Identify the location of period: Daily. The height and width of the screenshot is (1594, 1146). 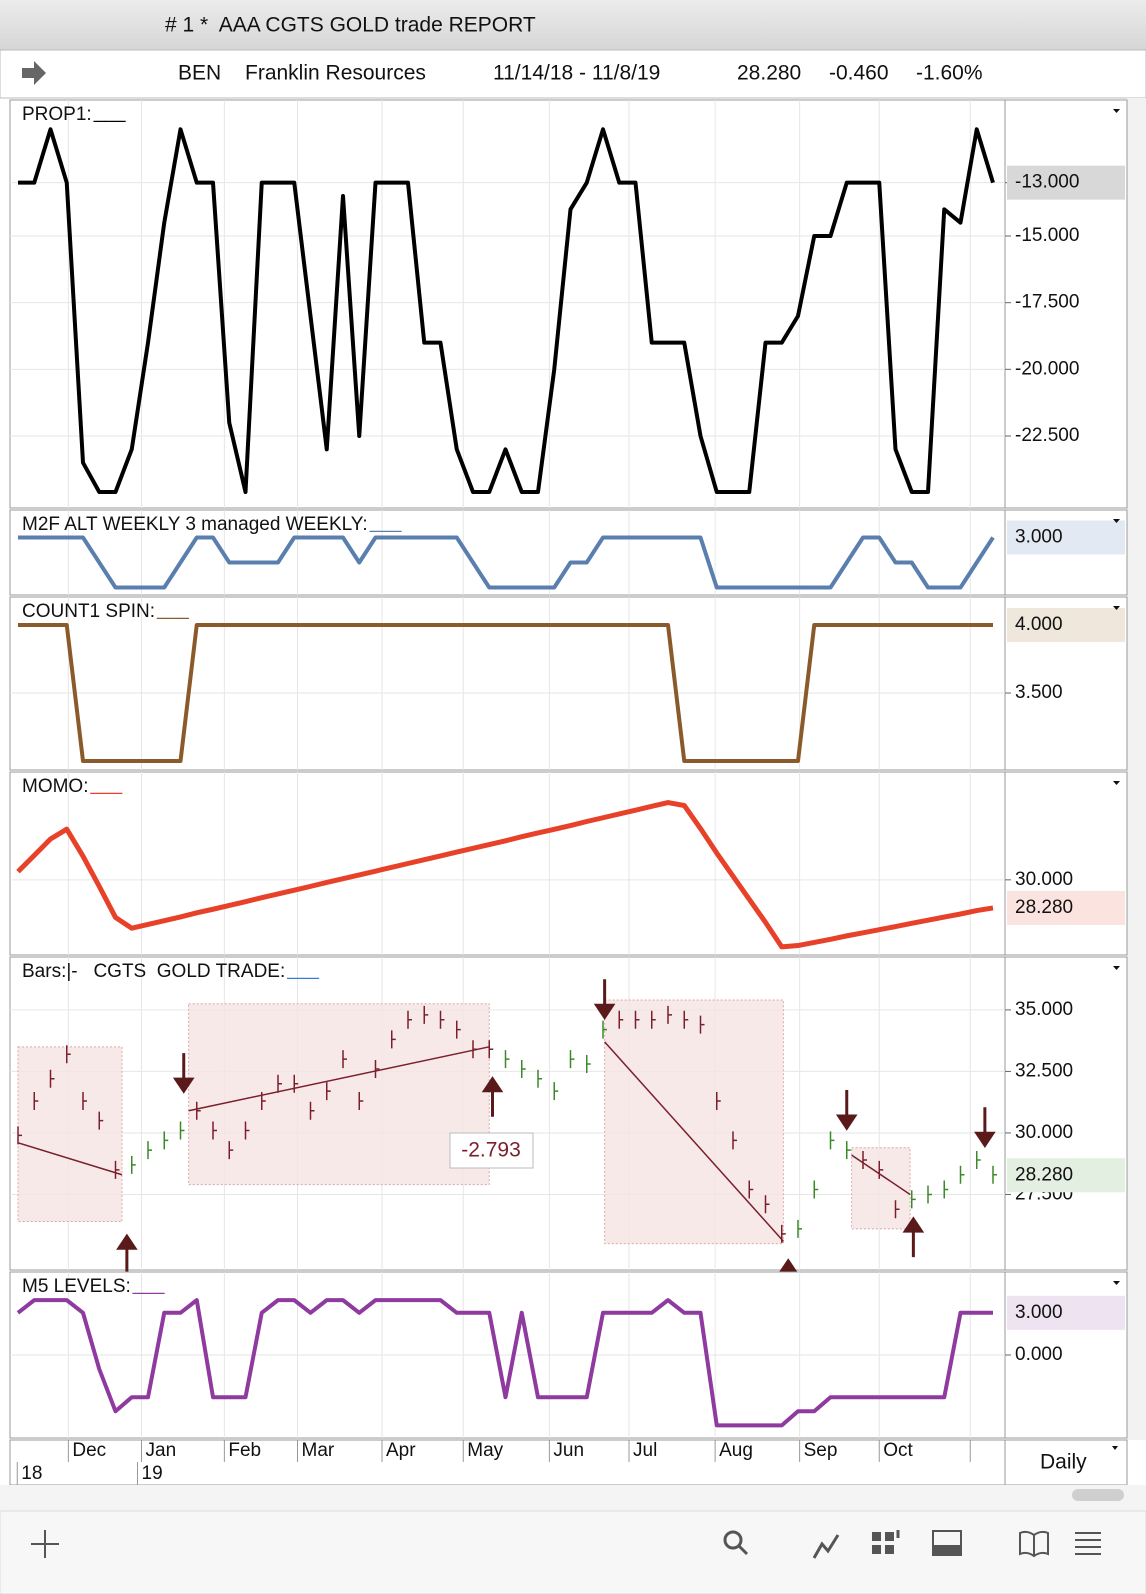
(1063, 1462).